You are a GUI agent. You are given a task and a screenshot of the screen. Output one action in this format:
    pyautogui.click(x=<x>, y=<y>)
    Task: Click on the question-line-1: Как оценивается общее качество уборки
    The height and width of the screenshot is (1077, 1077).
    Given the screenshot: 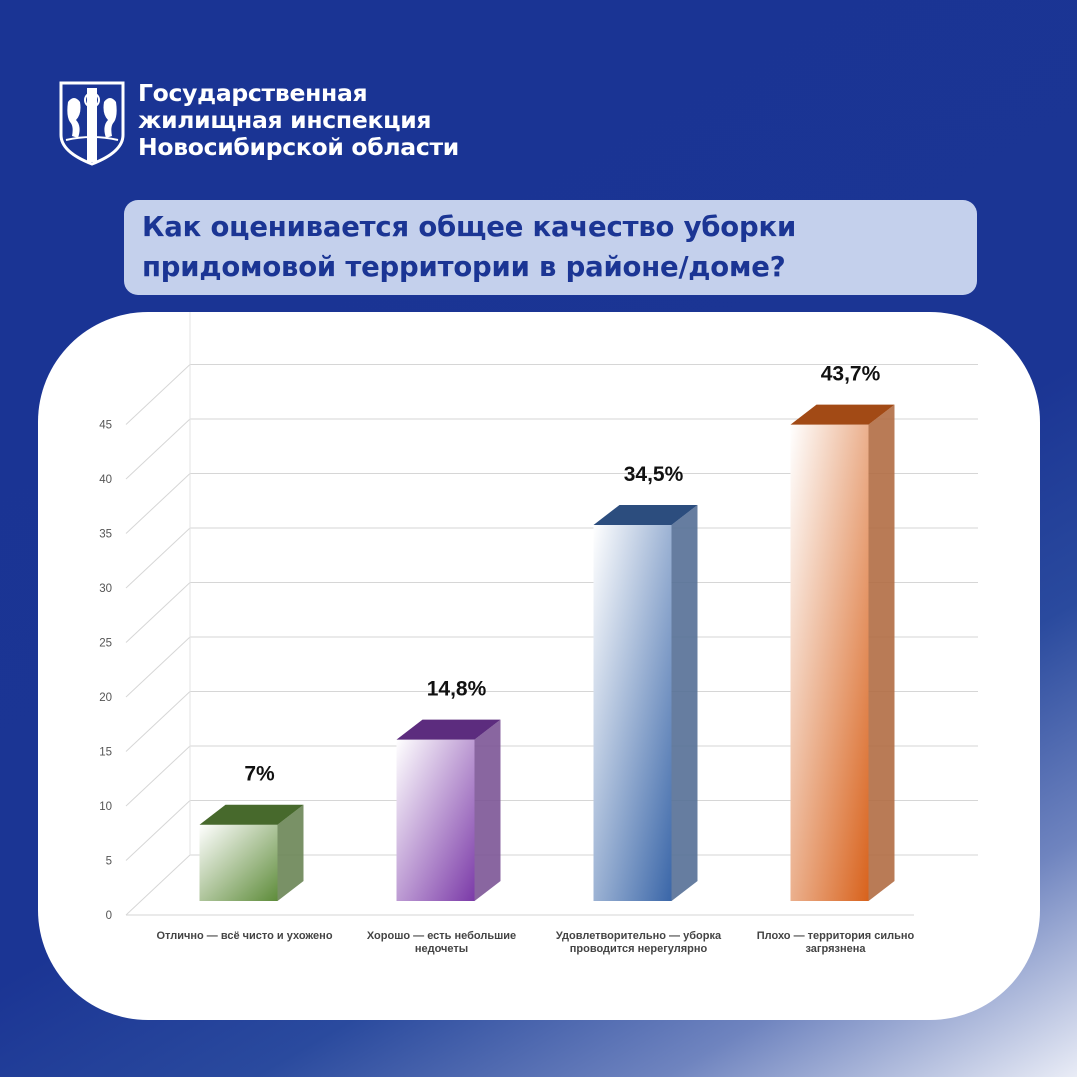 What is the action you would take?
    pyautogui.click(x=469, y=227)
    